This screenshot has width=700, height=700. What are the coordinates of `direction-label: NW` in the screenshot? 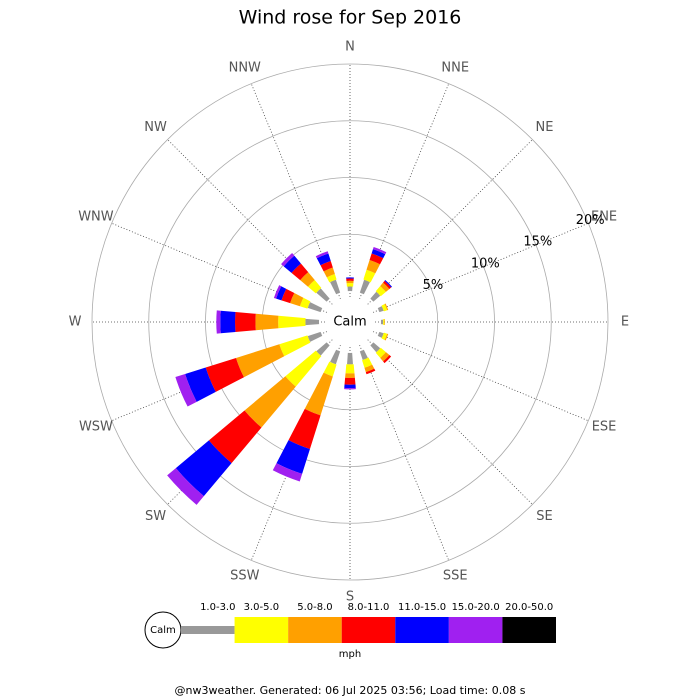 It's located at (155, 127).